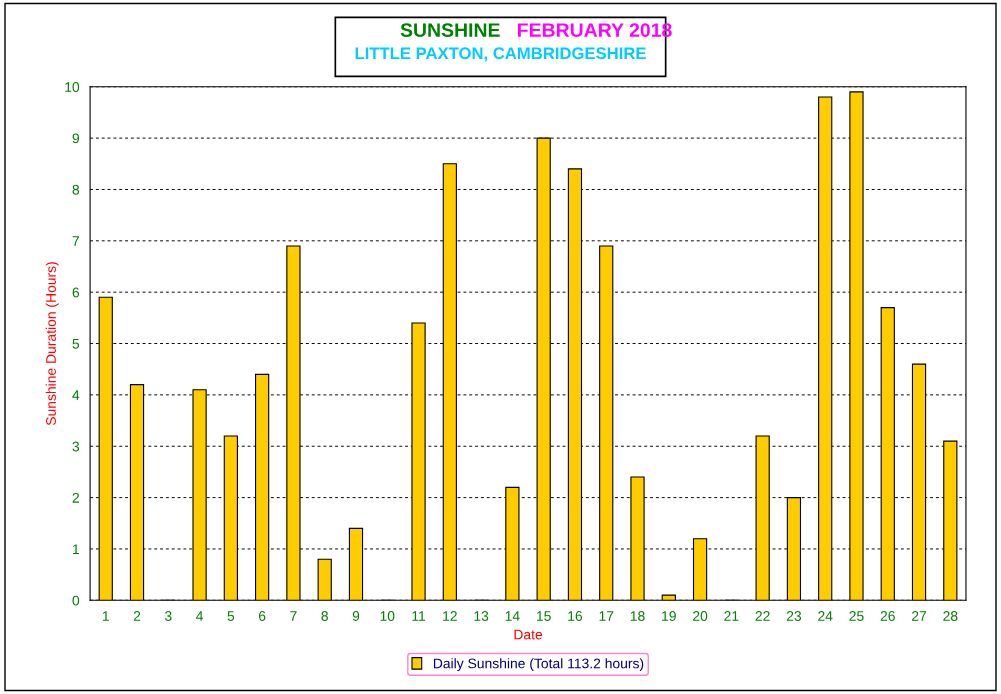  What do you see at coordinates (419, 616) in the screenshot?
I see `x-tick-label: 11` at bounding box center [419, 616].